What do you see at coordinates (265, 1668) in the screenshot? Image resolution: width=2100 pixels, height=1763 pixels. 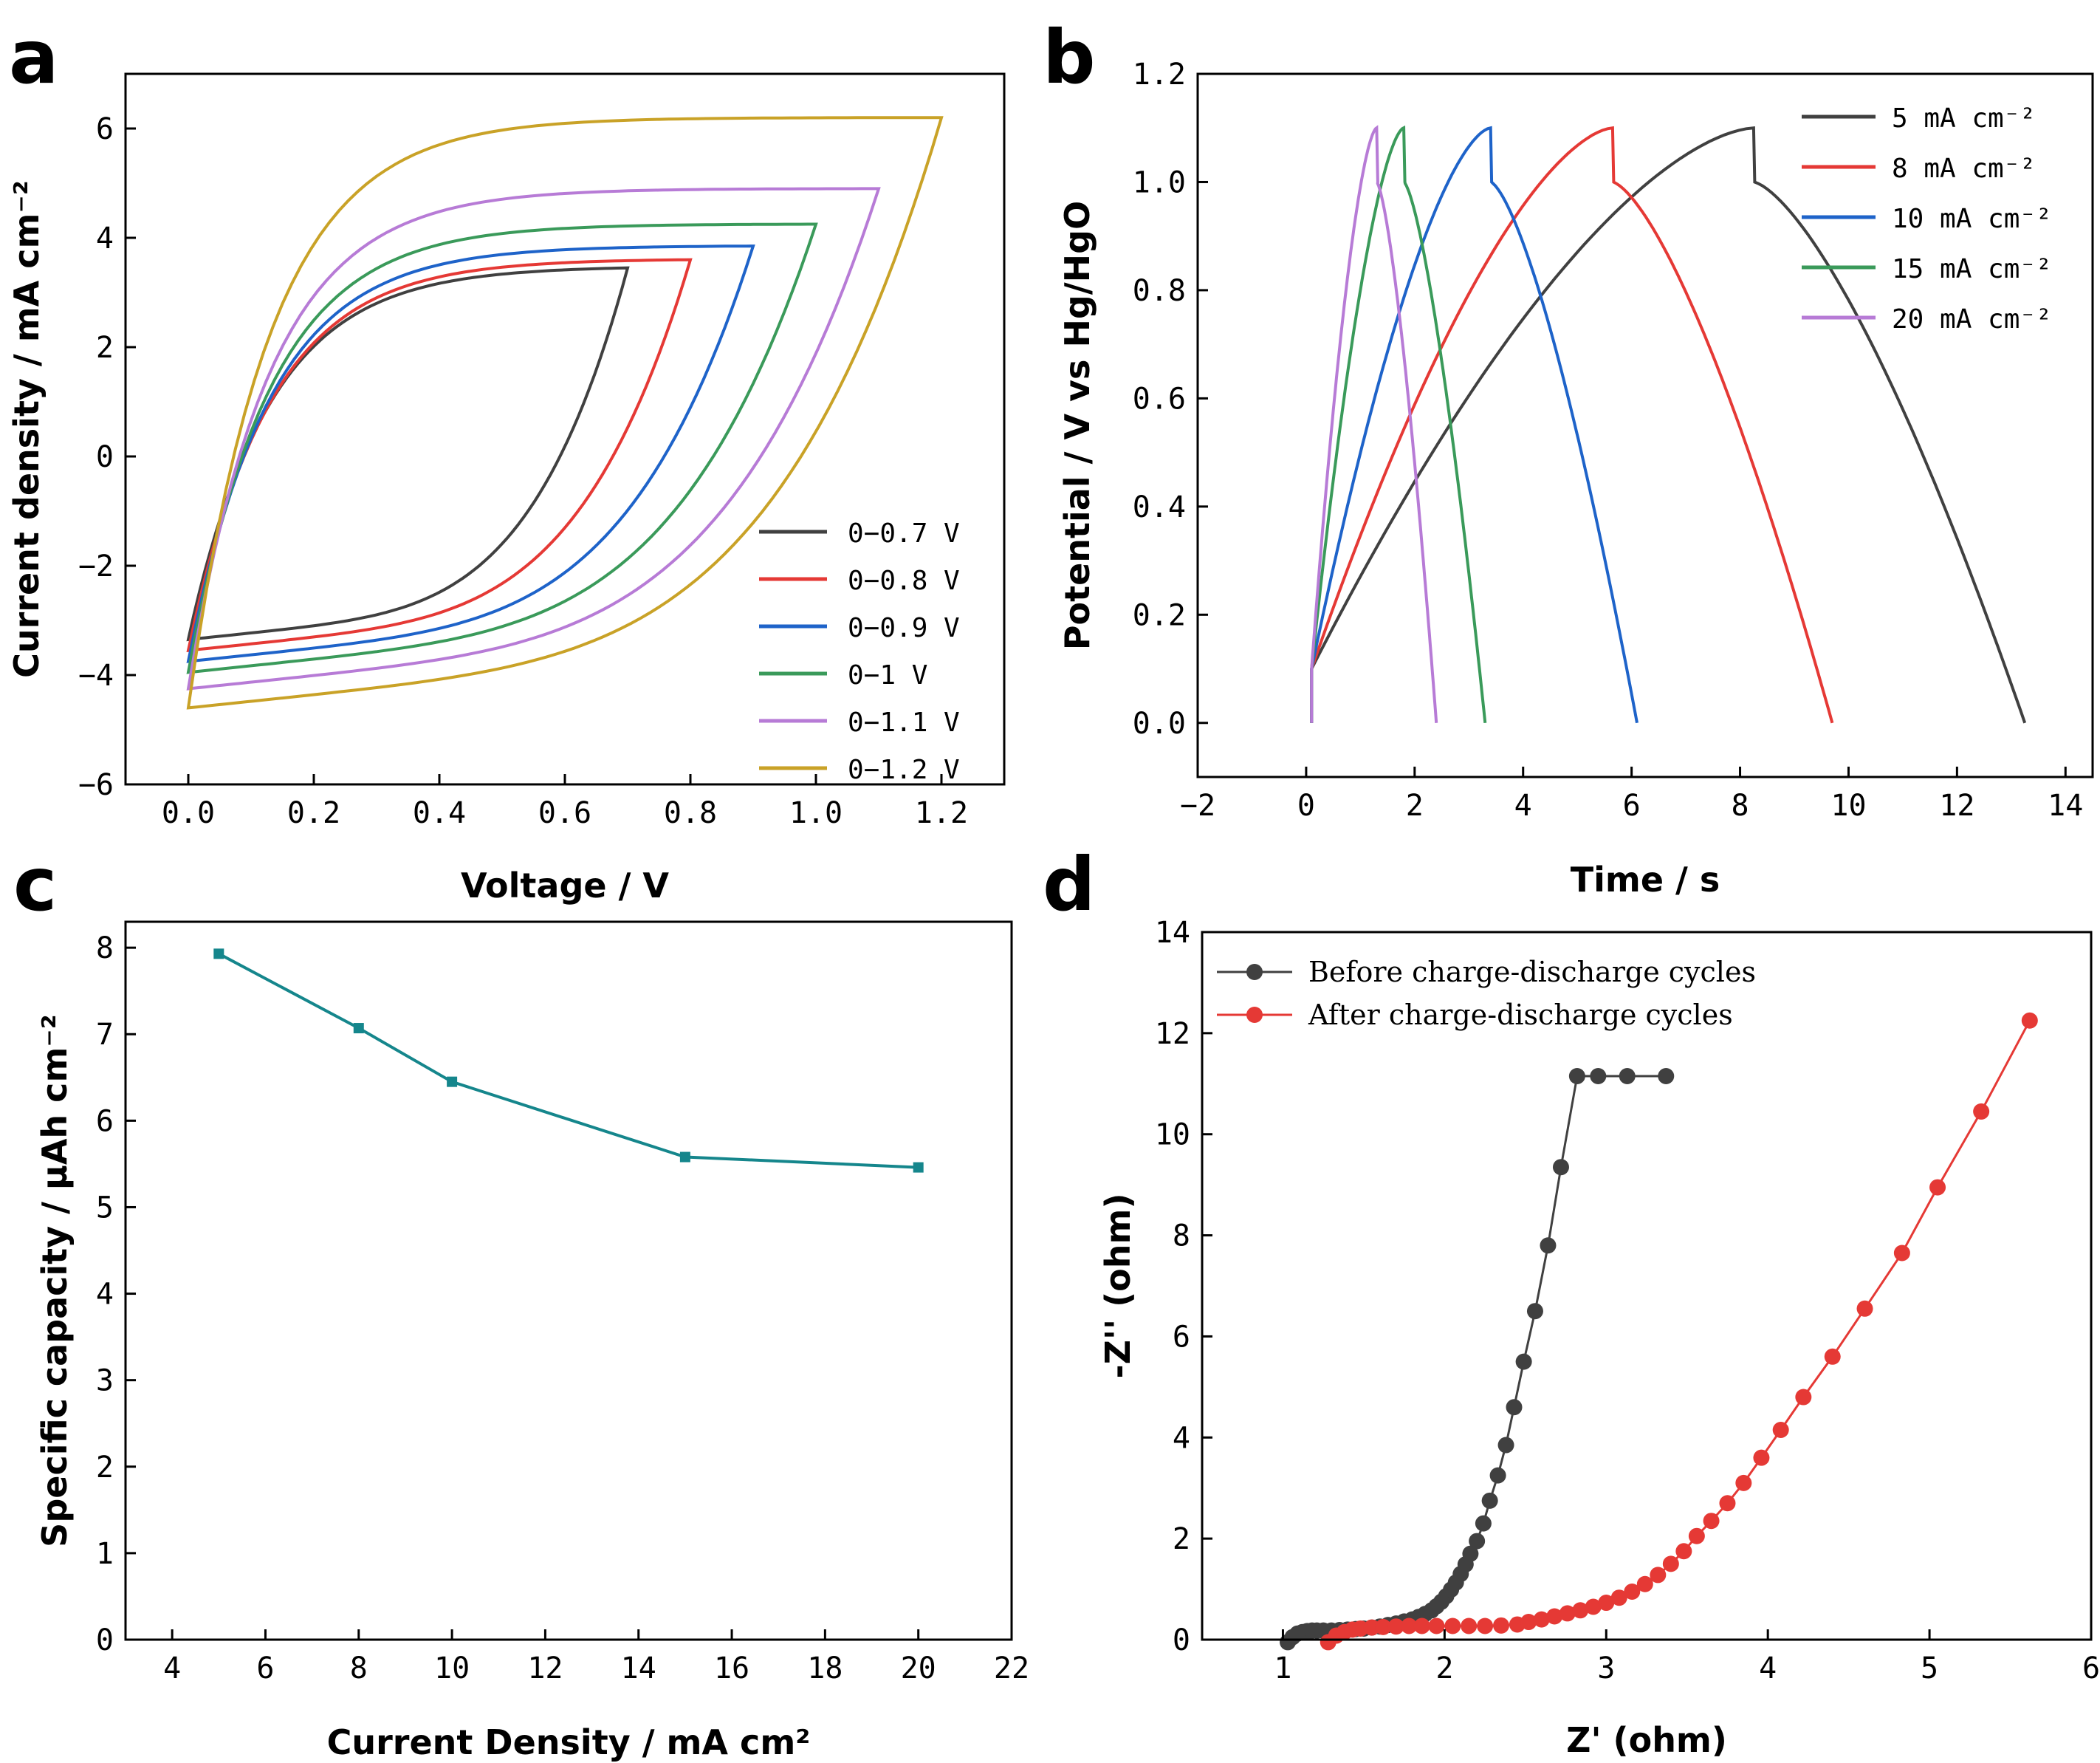 I see `panel-c-x-tick-label: 6` at bounding box center [265, 1668].